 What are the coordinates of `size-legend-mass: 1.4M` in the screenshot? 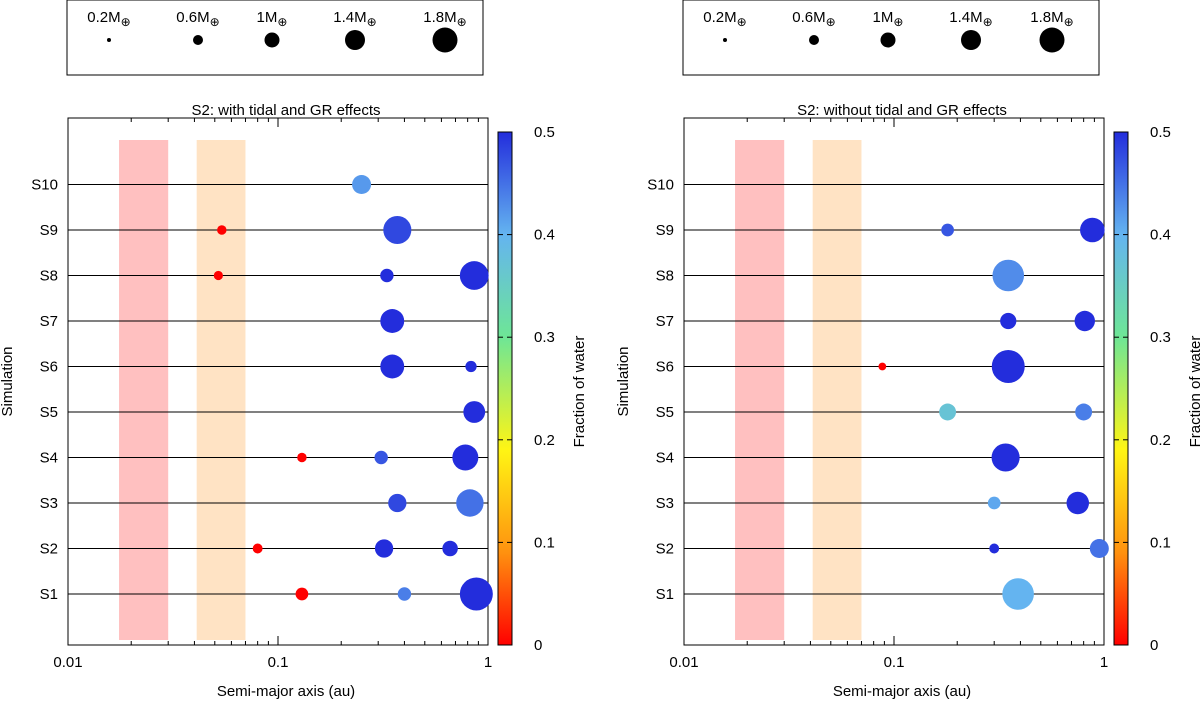 It's located at (349, 17).